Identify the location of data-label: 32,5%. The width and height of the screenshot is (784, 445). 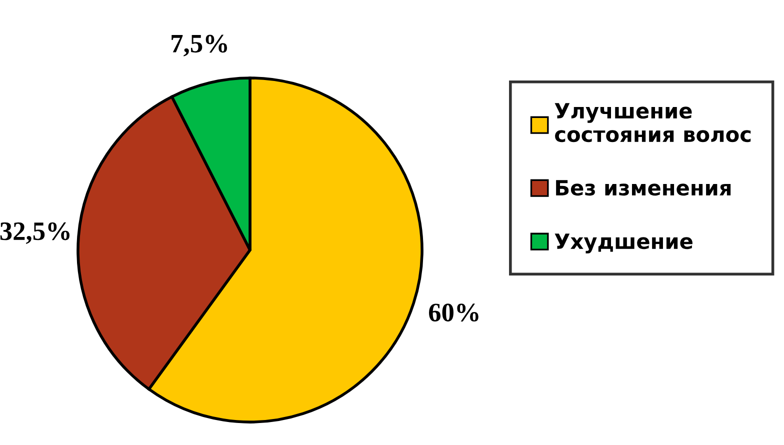
(35, 233).